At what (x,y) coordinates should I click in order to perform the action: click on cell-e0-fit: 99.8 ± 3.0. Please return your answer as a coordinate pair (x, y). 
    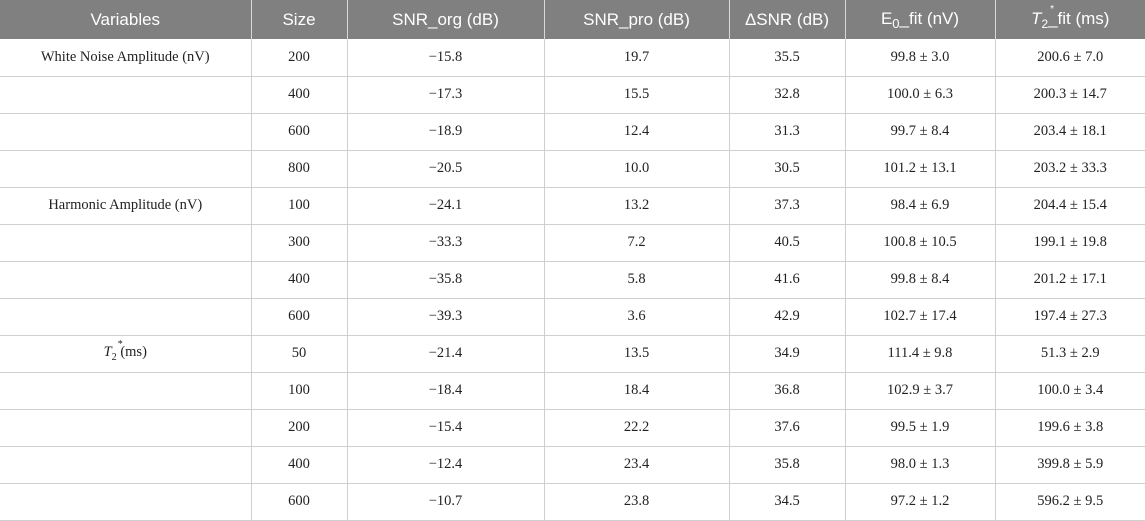
    Looking at the image, I should click on (919, 58).